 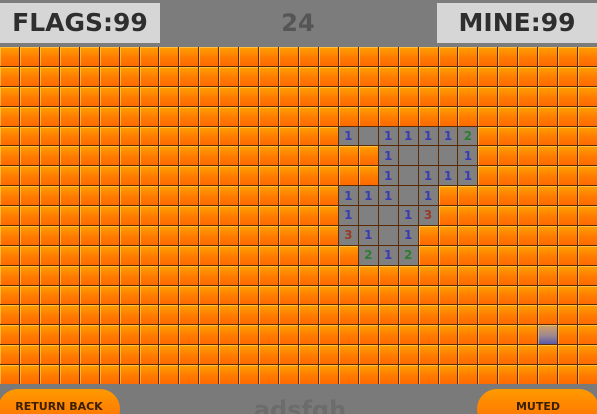 I want to click on return-back-button: RETURN BACK, so click(x=60, y=401).